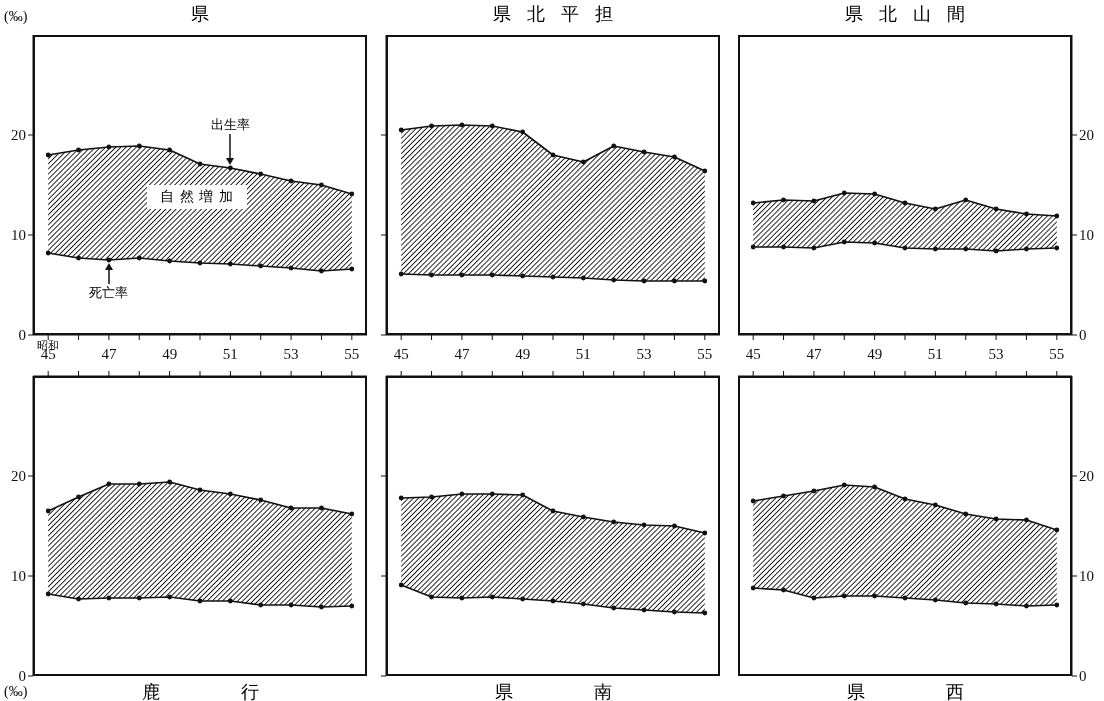  What do you see at coordinates (240, 691) in the screenshot?
I see `text: 鹿行` at bounding box center [240, 691].